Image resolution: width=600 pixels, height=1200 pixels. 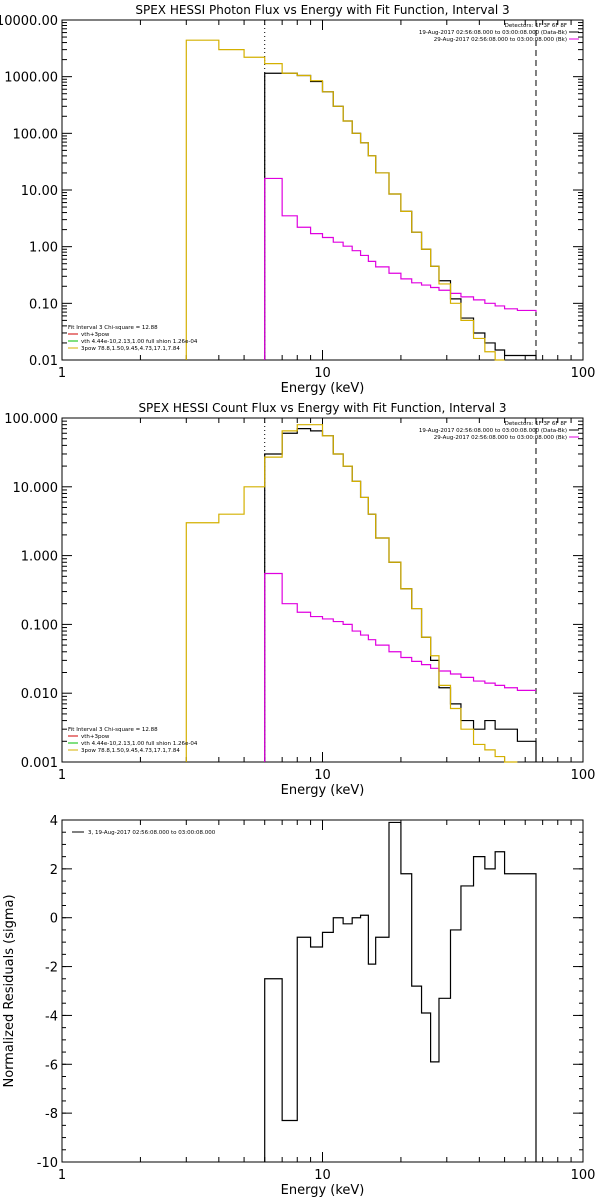 I want to click on y-tick-label: -2, so click(x=51, y=968).